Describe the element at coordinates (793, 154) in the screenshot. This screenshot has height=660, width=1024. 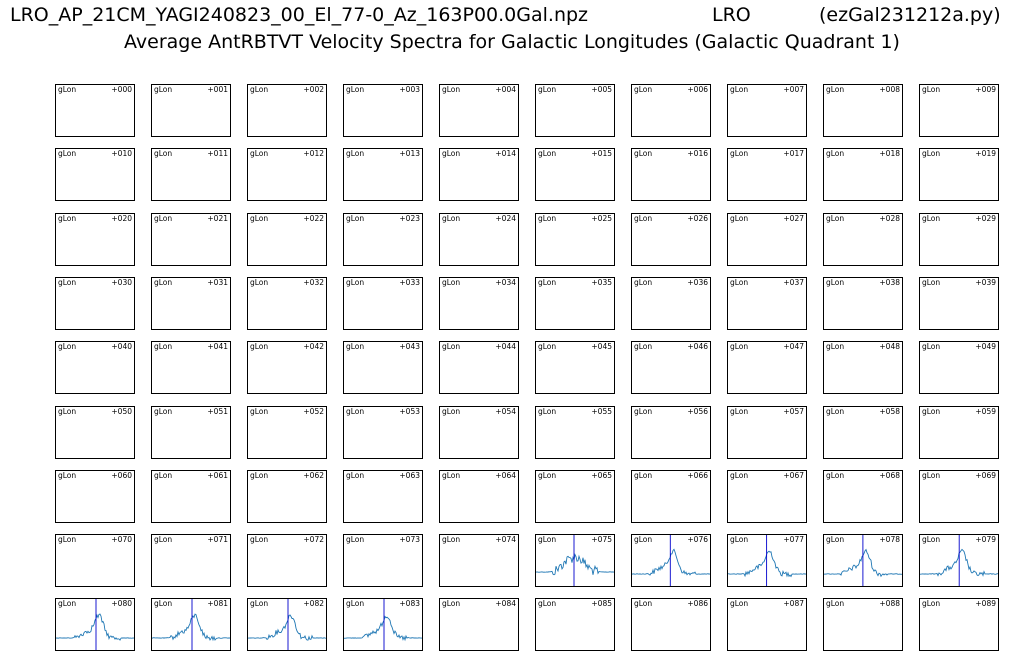
I see `panel-label-longitude: +017` at that location.